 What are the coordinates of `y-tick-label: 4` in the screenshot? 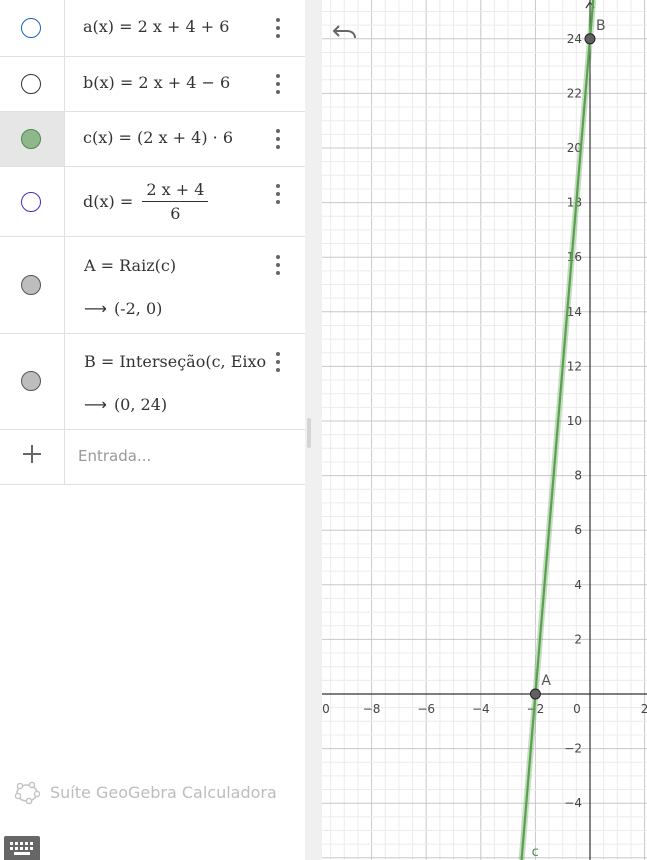 It's located at (578, 585).